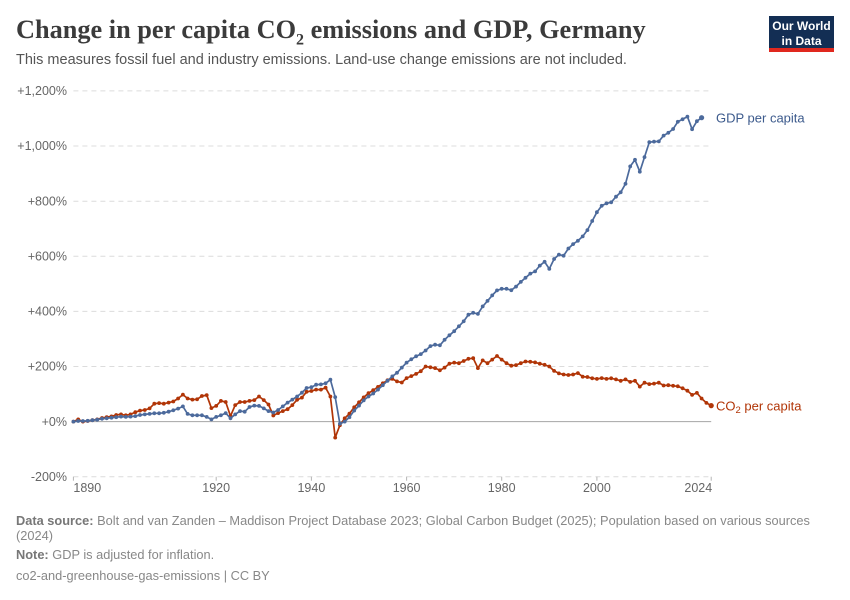 This screenshot has height=600, width=850. Describe the element at coordinates (47, 312) in the screenshot. I see `svg-text: +400%` at that location.